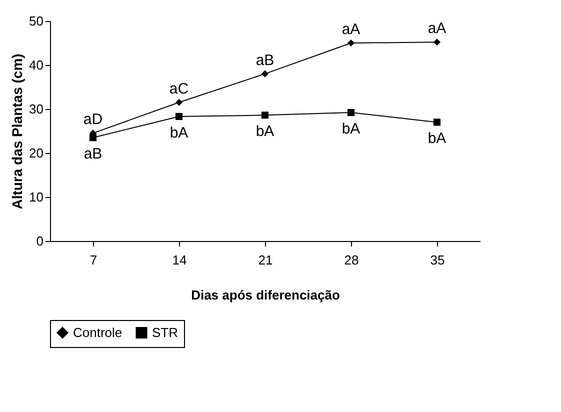 This screenshot has height=412, width=561. What do you see at coordinates (36, 21) in the screenshot?
I see `y-tick-label: 50` at bounding box center [36, 21].